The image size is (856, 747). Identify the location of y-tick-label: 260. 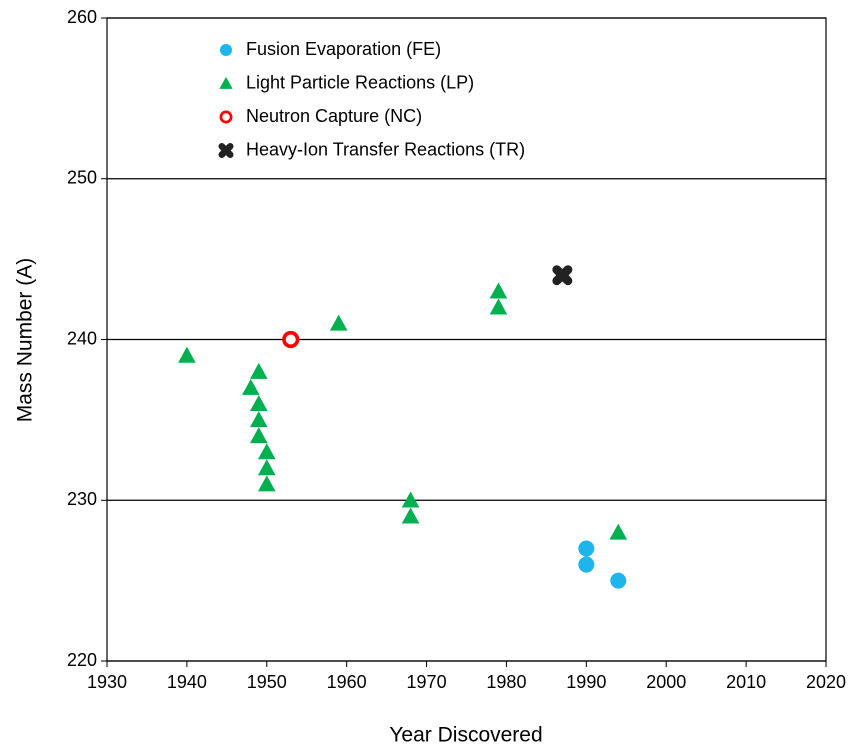
(82, 17).